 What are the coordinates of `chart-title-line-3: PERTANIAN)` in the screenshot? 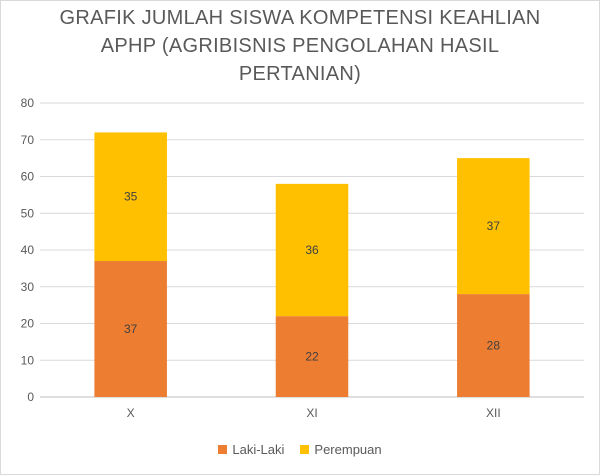 It's located at (300, 74).